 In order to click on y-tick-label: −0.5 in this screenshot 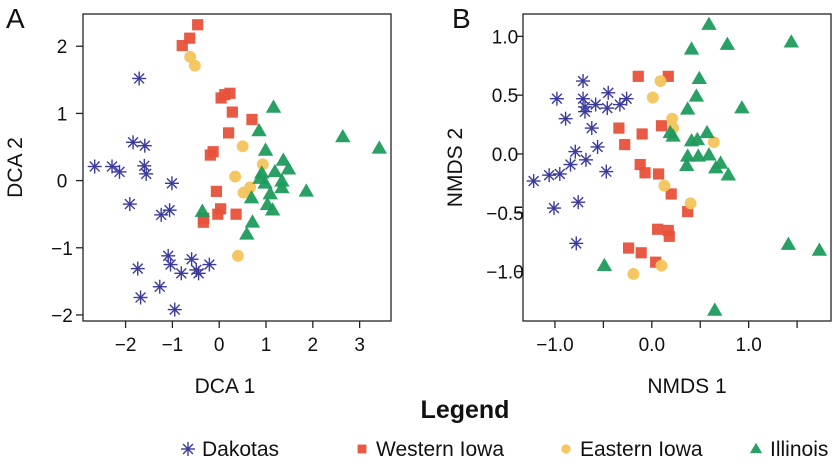, I will do `click(505, 214)`.